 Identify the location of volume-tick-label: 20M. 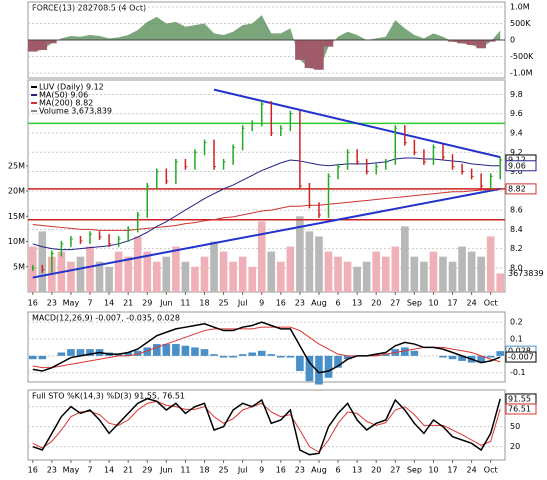
(16, 191).